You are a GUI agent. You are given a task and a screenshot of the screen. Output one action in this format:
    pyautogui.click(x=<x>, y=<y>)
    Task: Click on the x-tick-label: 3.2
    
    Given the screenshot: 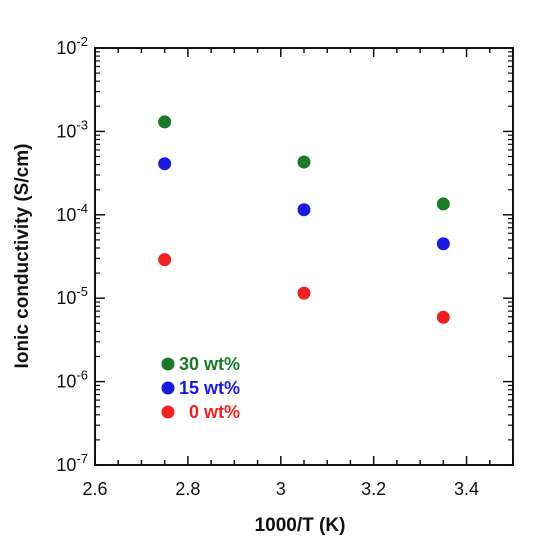 What is the action you would take?
    pyautogui.click(x=373, y=489)
    